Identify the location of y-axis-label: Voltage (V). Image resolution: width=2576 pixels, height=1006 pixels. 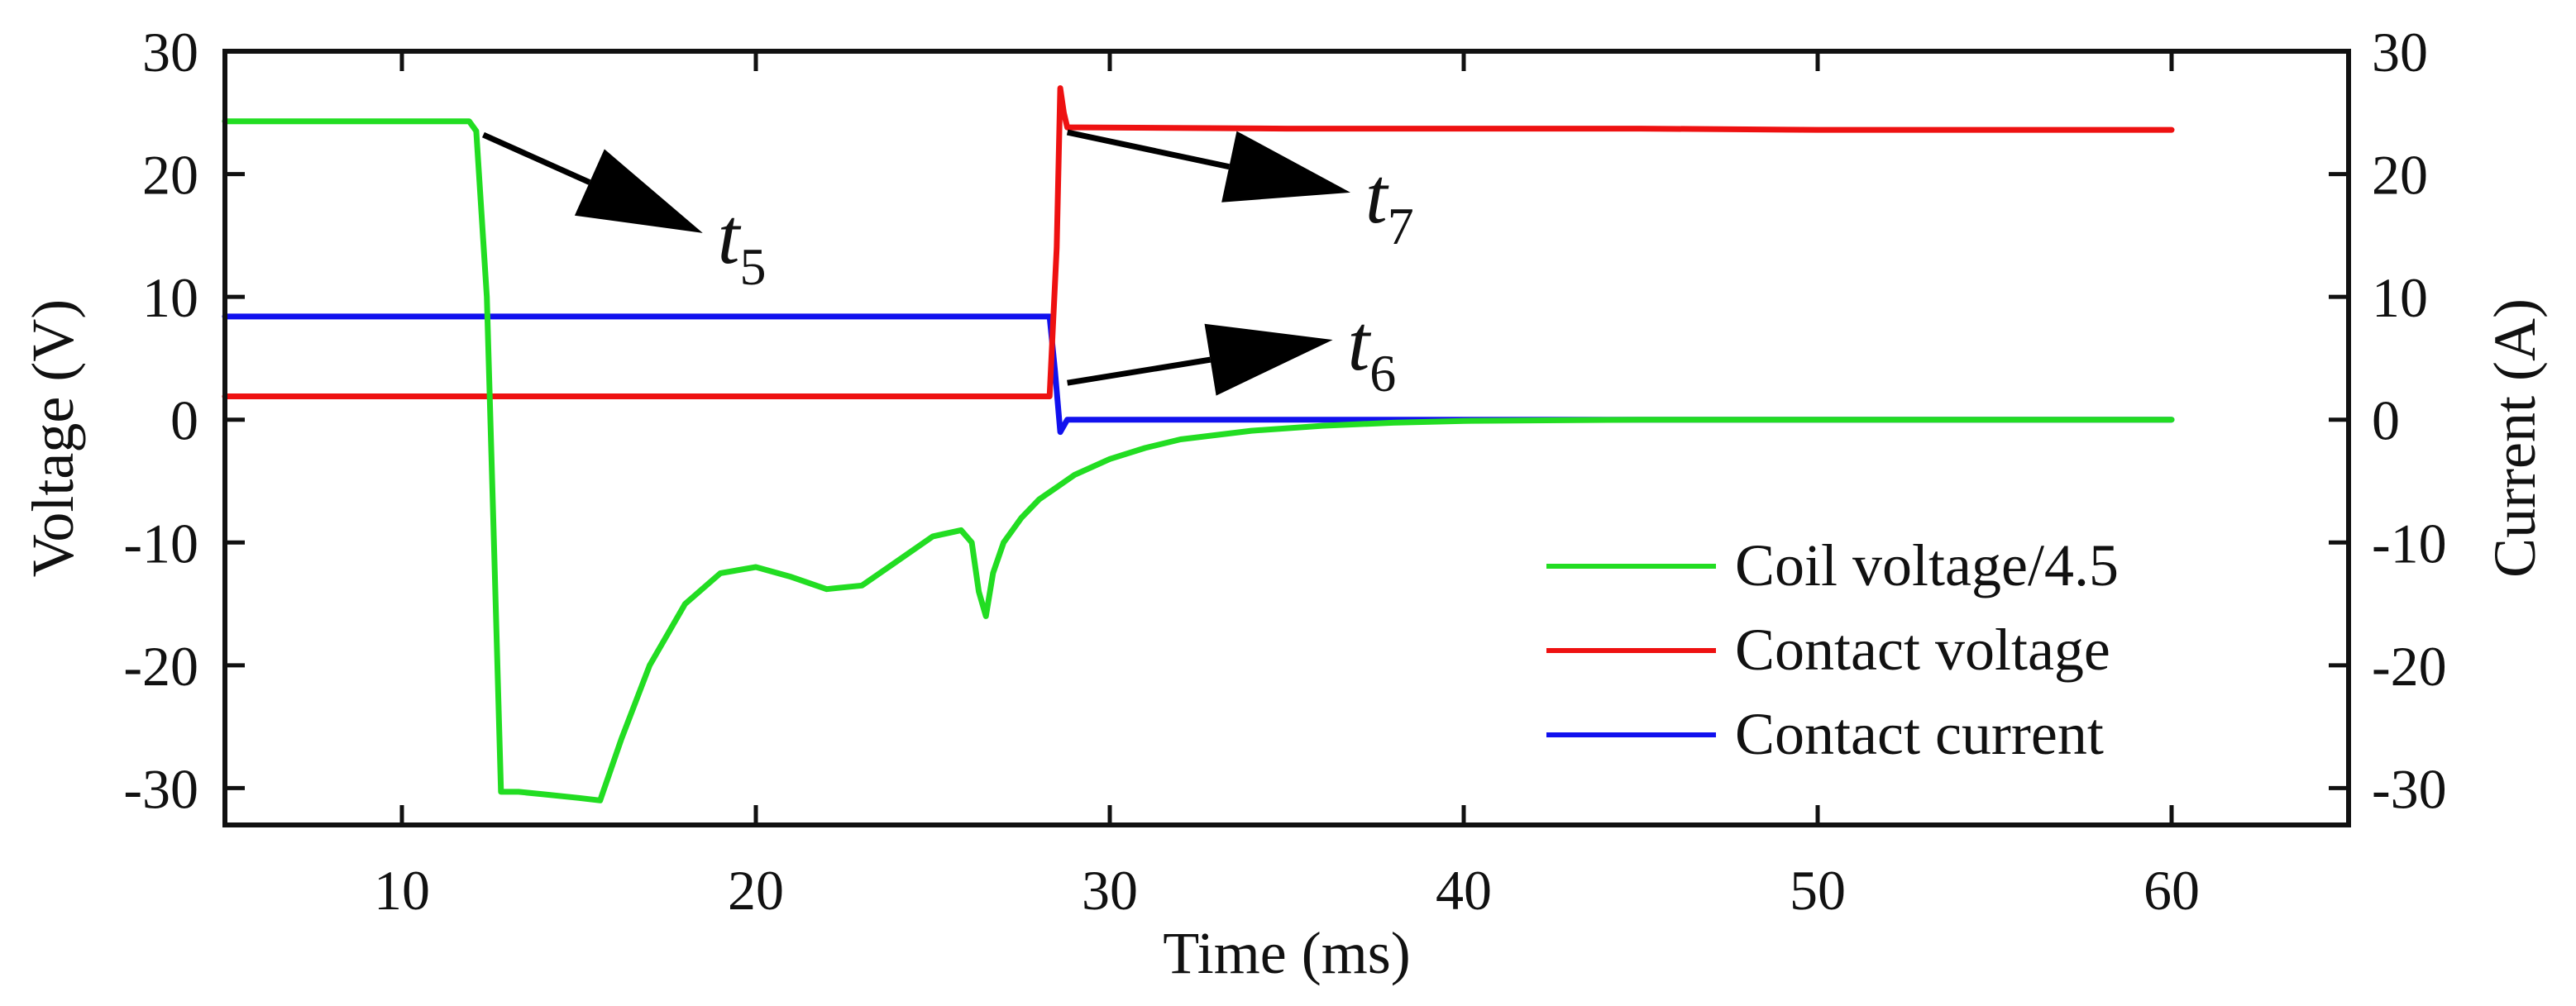
(53, 438).